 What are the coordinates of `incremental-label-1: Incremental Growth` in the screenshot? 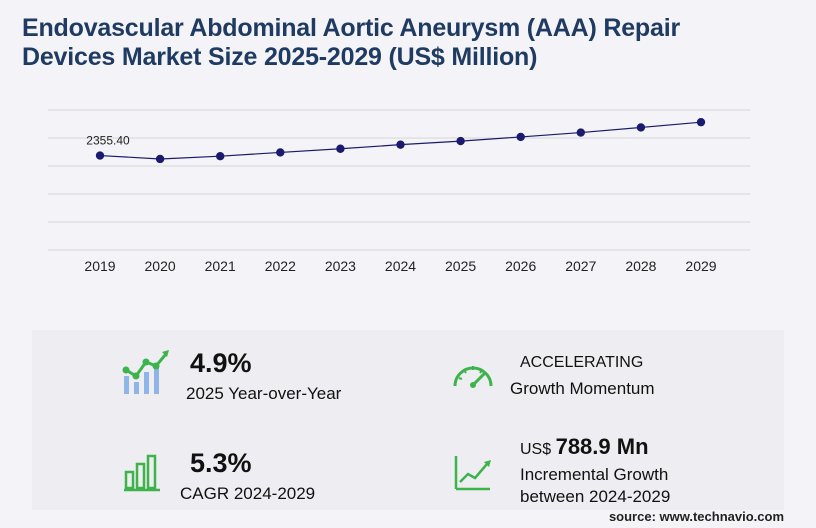 It's located at (594, 474).